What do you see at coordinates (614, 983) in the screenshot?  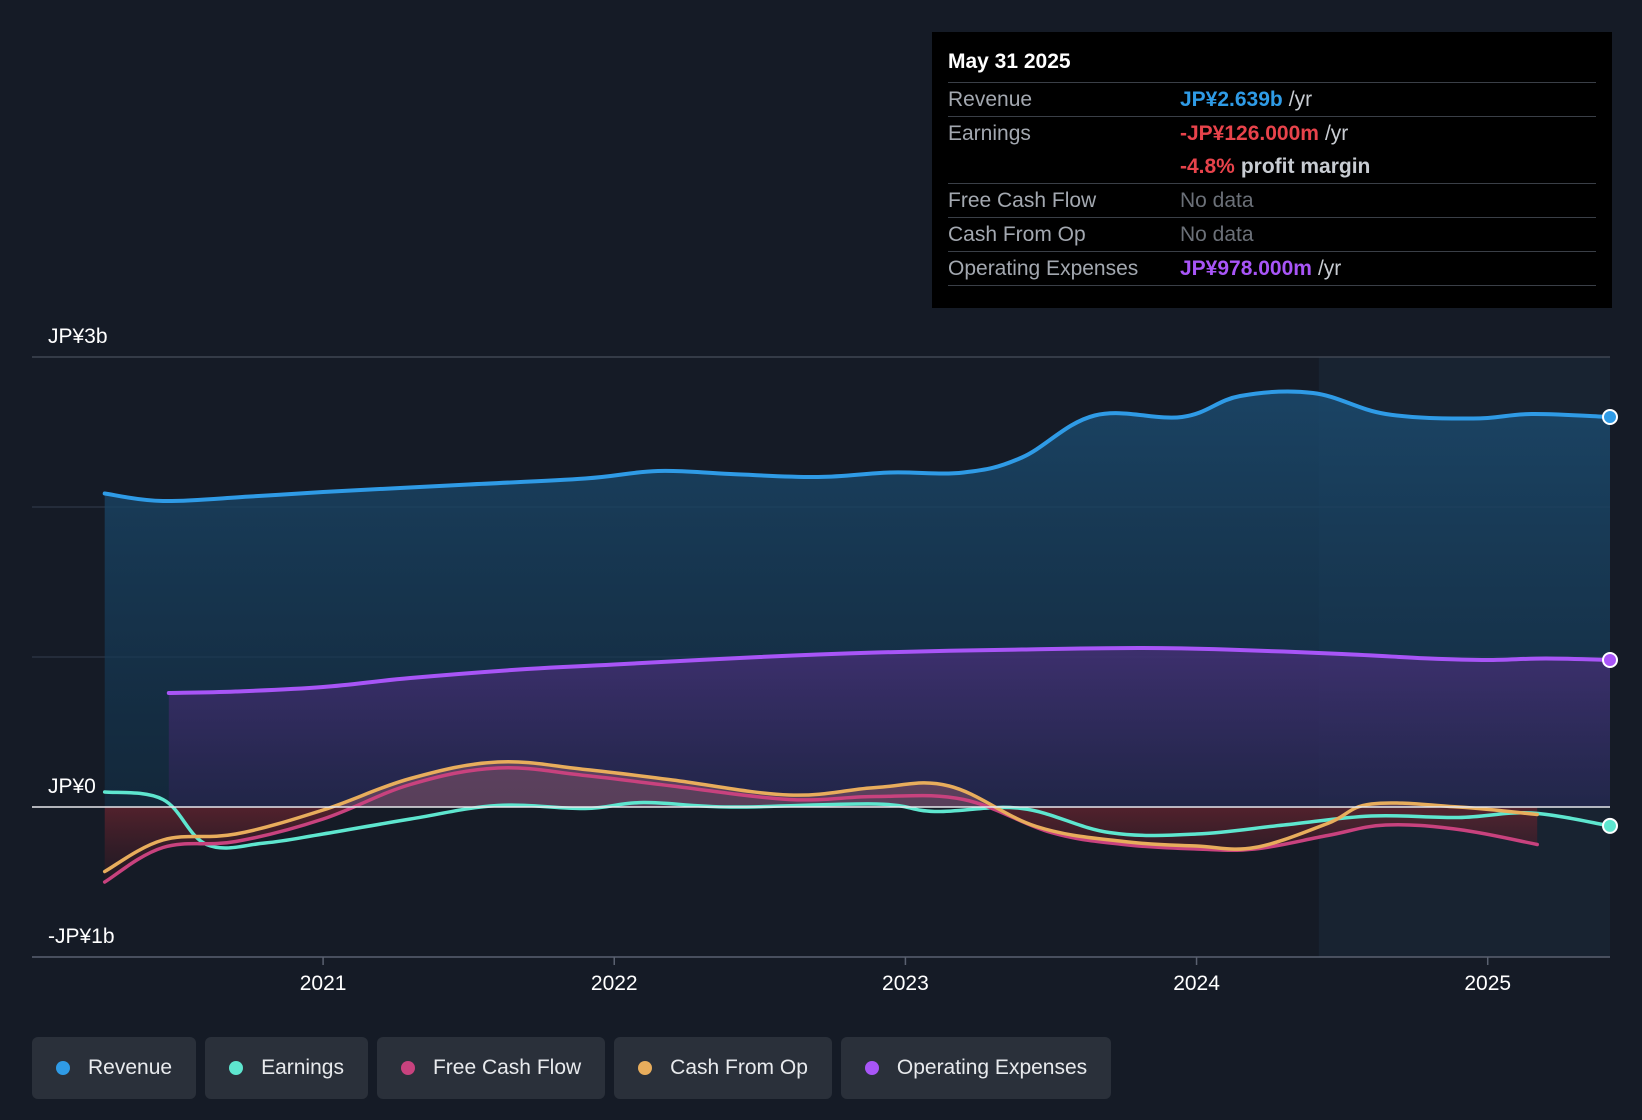 I see `x-tick-label: 2022` at bounding box center [614, 983].